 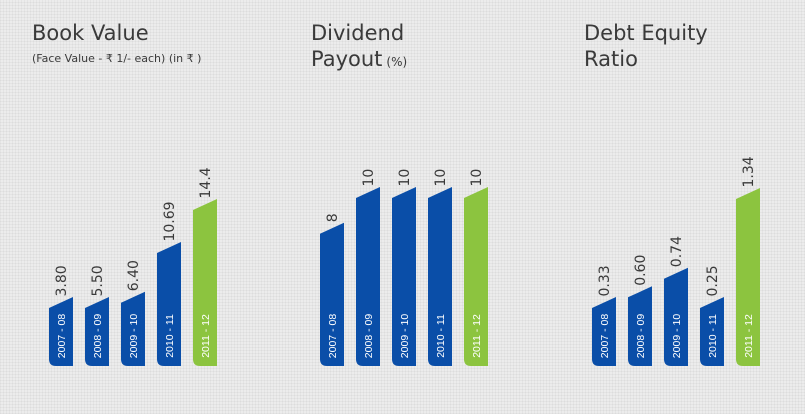 I want to click on dividend-payout-category-label: 2011 - 12, so click(x=477, y=336).